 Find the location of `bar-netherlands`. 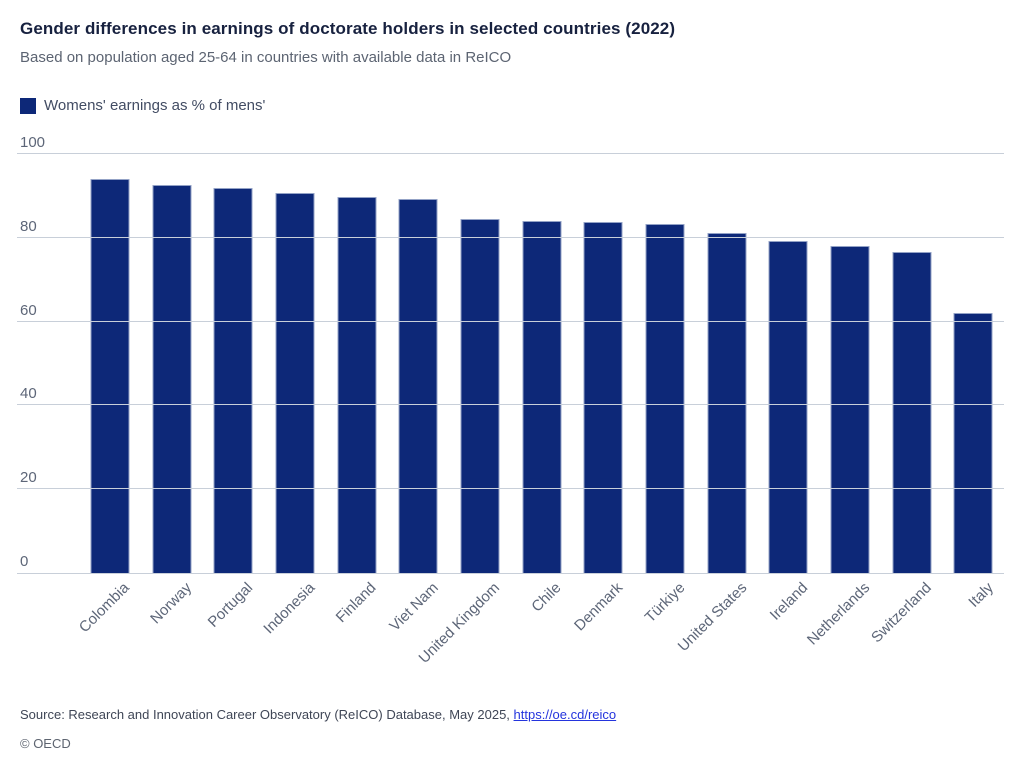

bar-netherlands is located at coordinates (850, 409).